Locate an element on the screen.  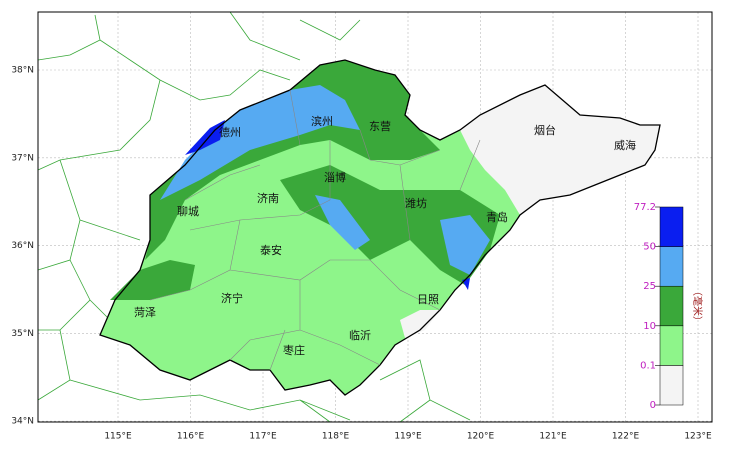
city-label: 烟台 is located at coordinates (545, 130).